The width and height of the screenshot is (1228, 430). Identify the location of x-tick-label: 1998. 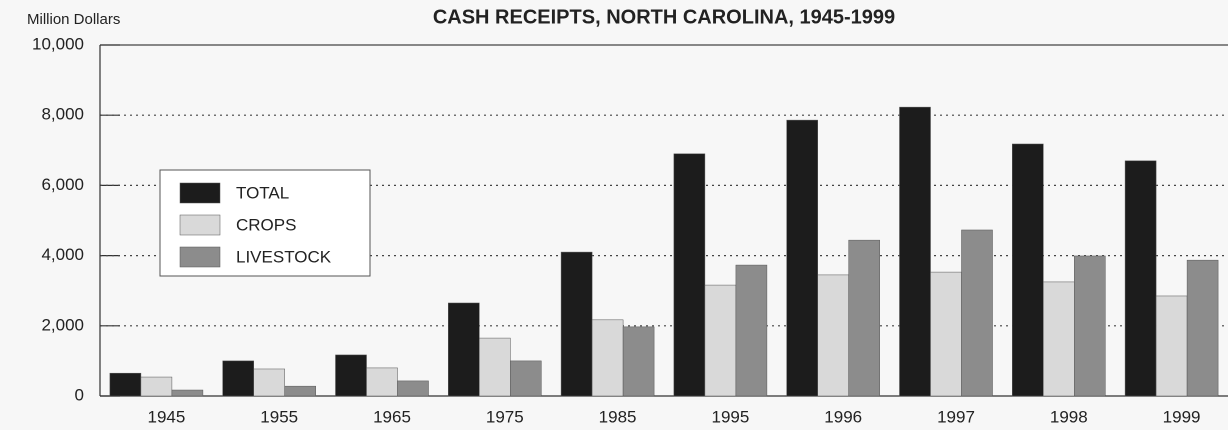
(1069, 416).